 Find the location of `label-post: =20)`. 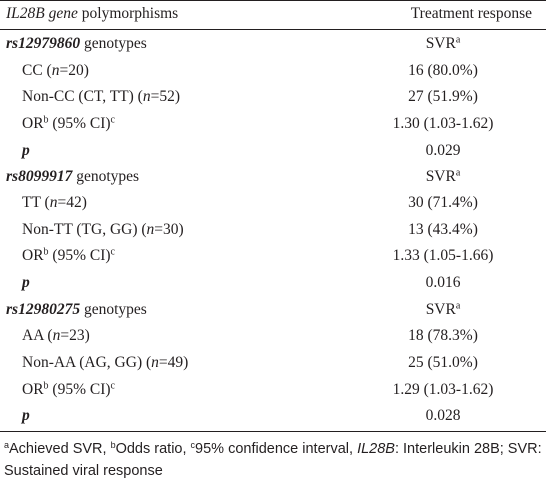

label-post: =20) is located at coordinates (74, 70).